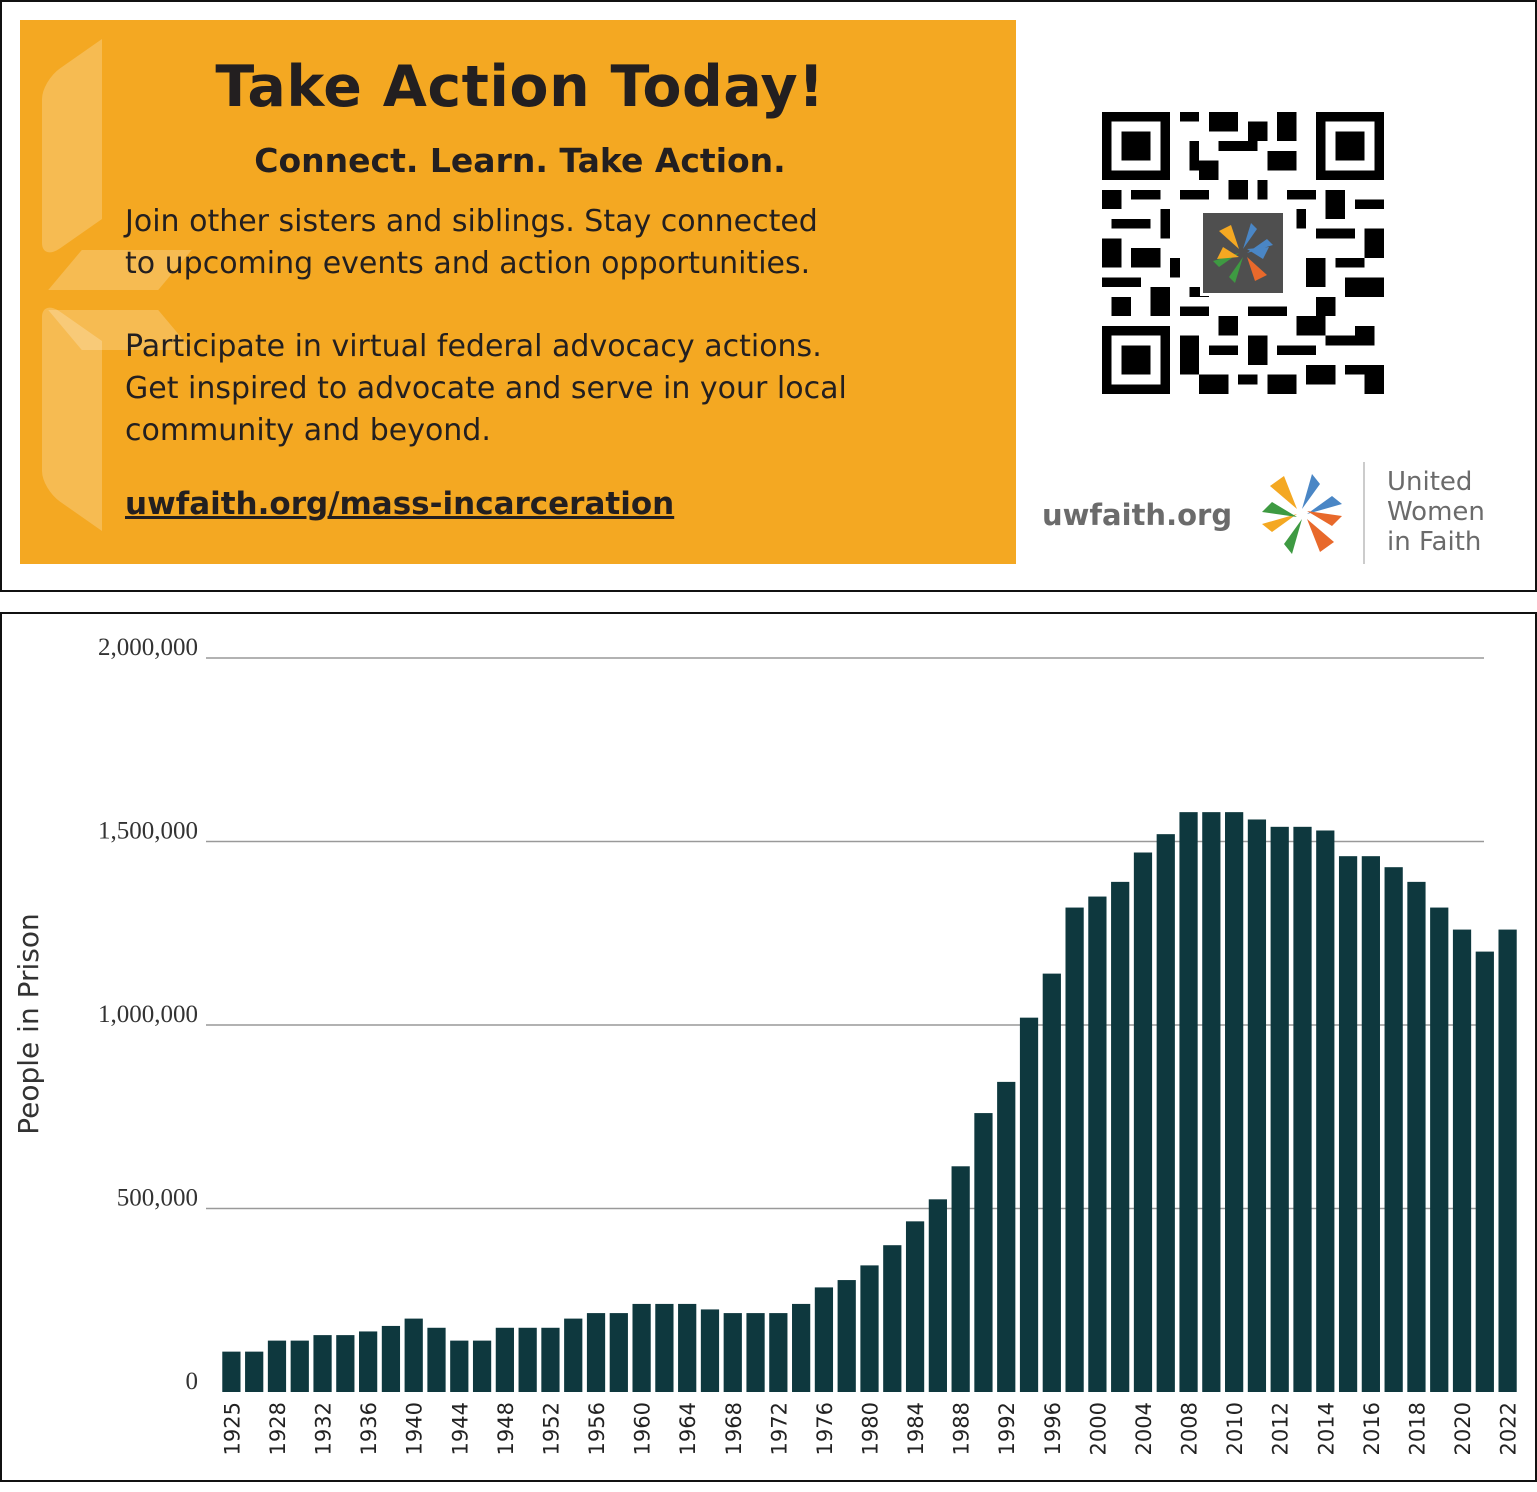 The image size is (1537, 1492). What do you see at coordinates (28, 1024) in the screenshot?
I see `y-axis-label: People in Prison` at bounding box center [28, 1024].